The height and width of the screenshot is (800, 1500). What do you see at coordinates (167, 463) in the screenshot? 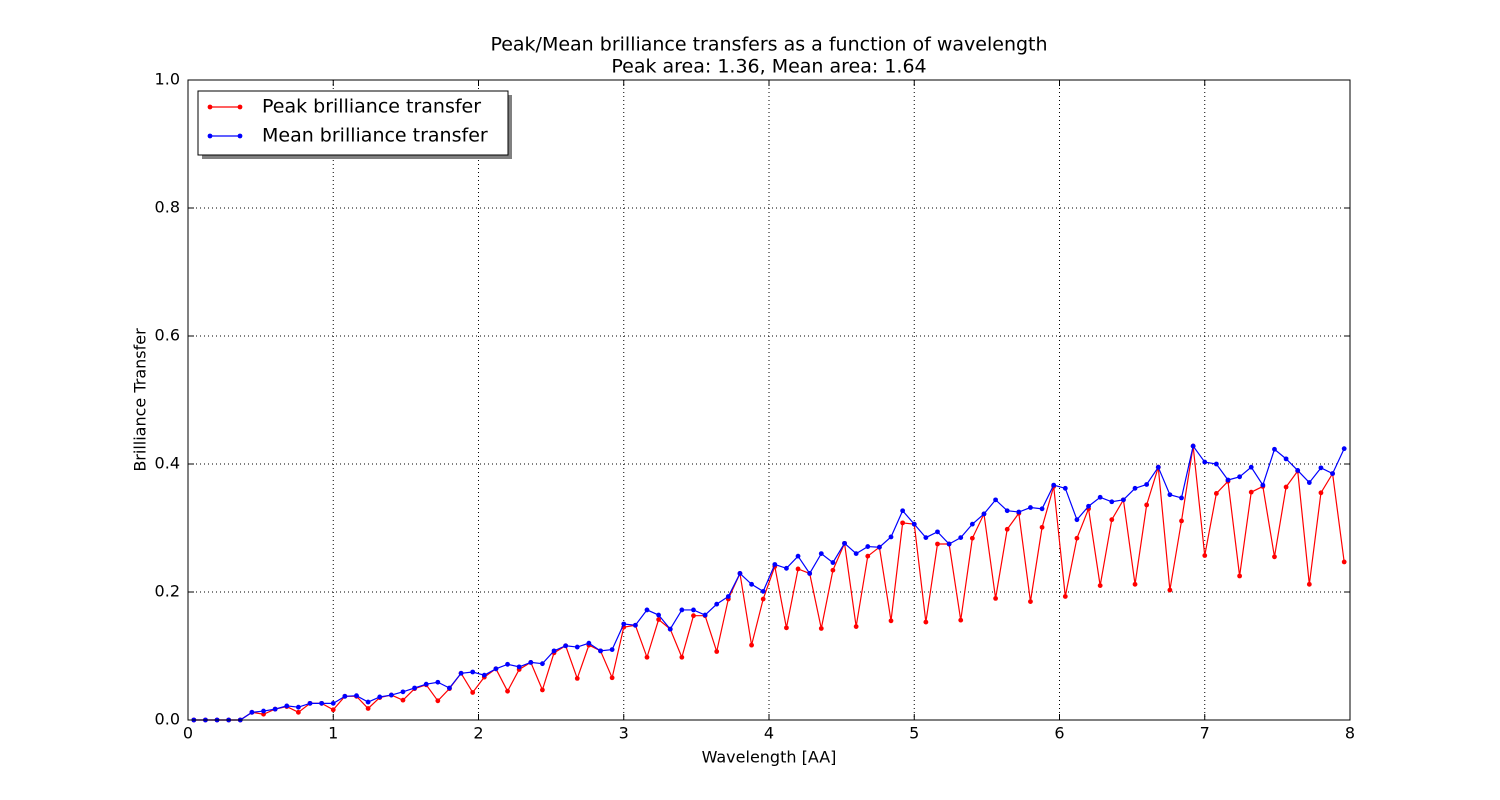
I see `y-tick-label: 0.4` at bounding box center [167, 463].